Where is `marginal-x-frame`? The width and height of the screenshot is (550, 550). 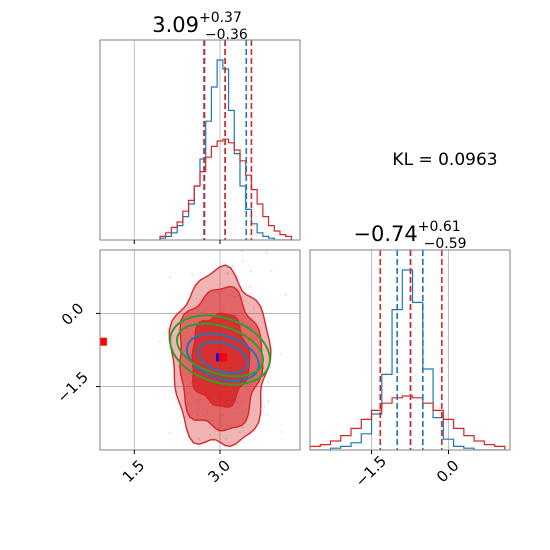
marginal-x-frame is located at coordinates (200, 140).